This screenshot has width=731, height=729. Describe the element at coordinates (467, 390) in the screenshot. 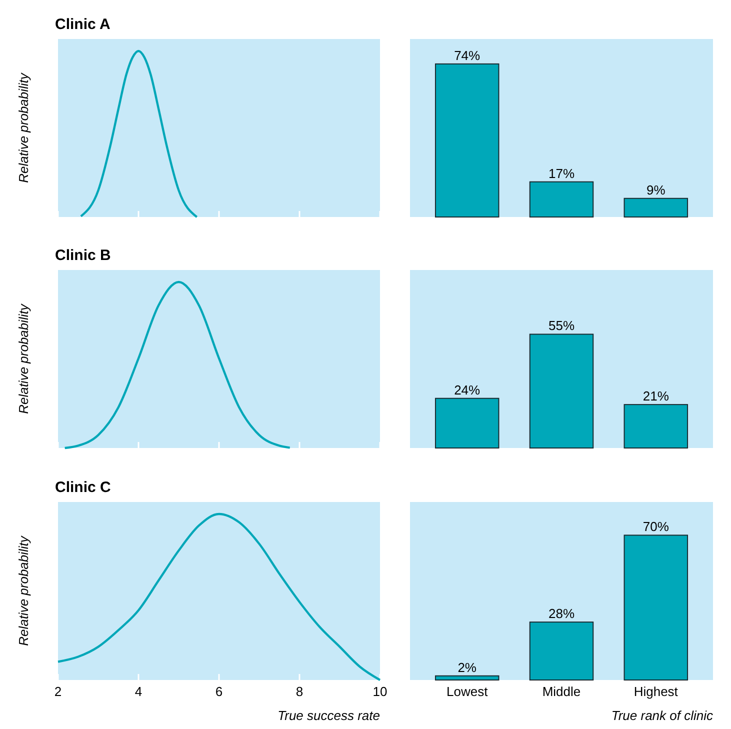

I see `data-label: 24%` at that location.